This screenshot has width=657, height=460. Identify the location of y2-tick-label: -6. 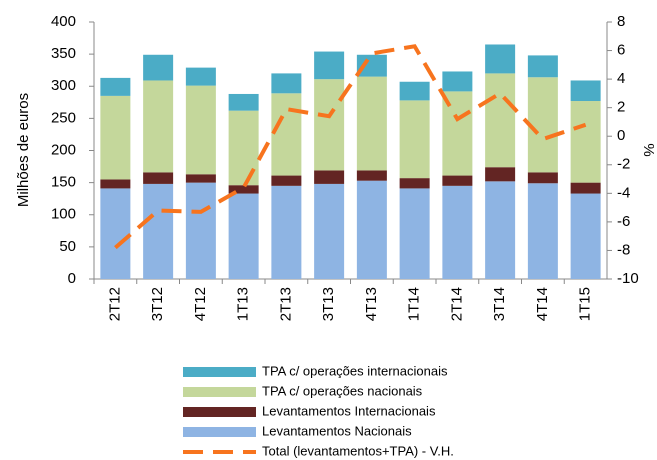
(623, 221).